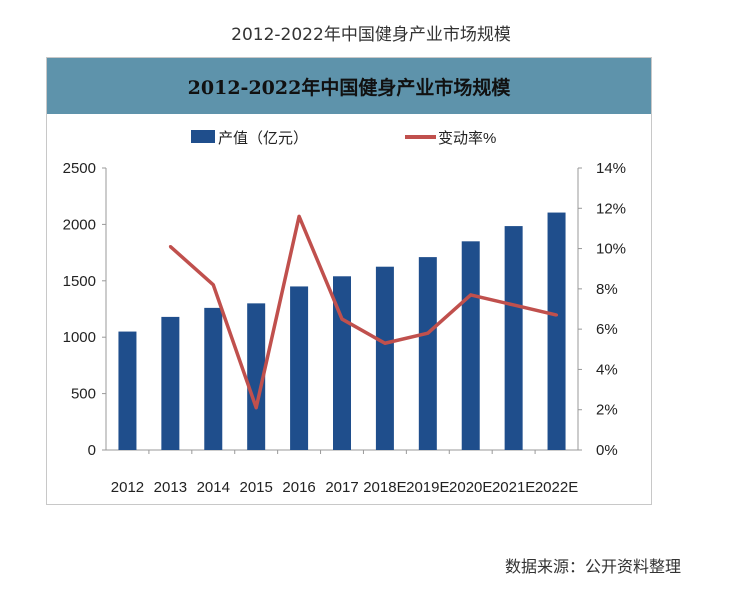 This screenshot has height=592, width=742. Describe the element at coordinates (79, 224) in the screenshot. I see `left-tick-label: 2000` at that location.